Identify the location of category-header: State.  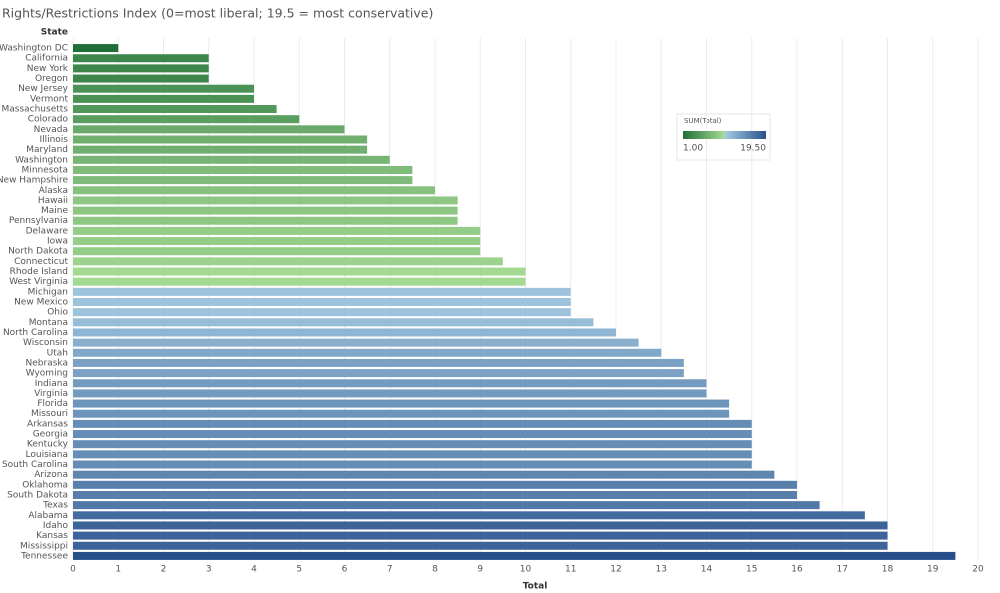
(54, 33).